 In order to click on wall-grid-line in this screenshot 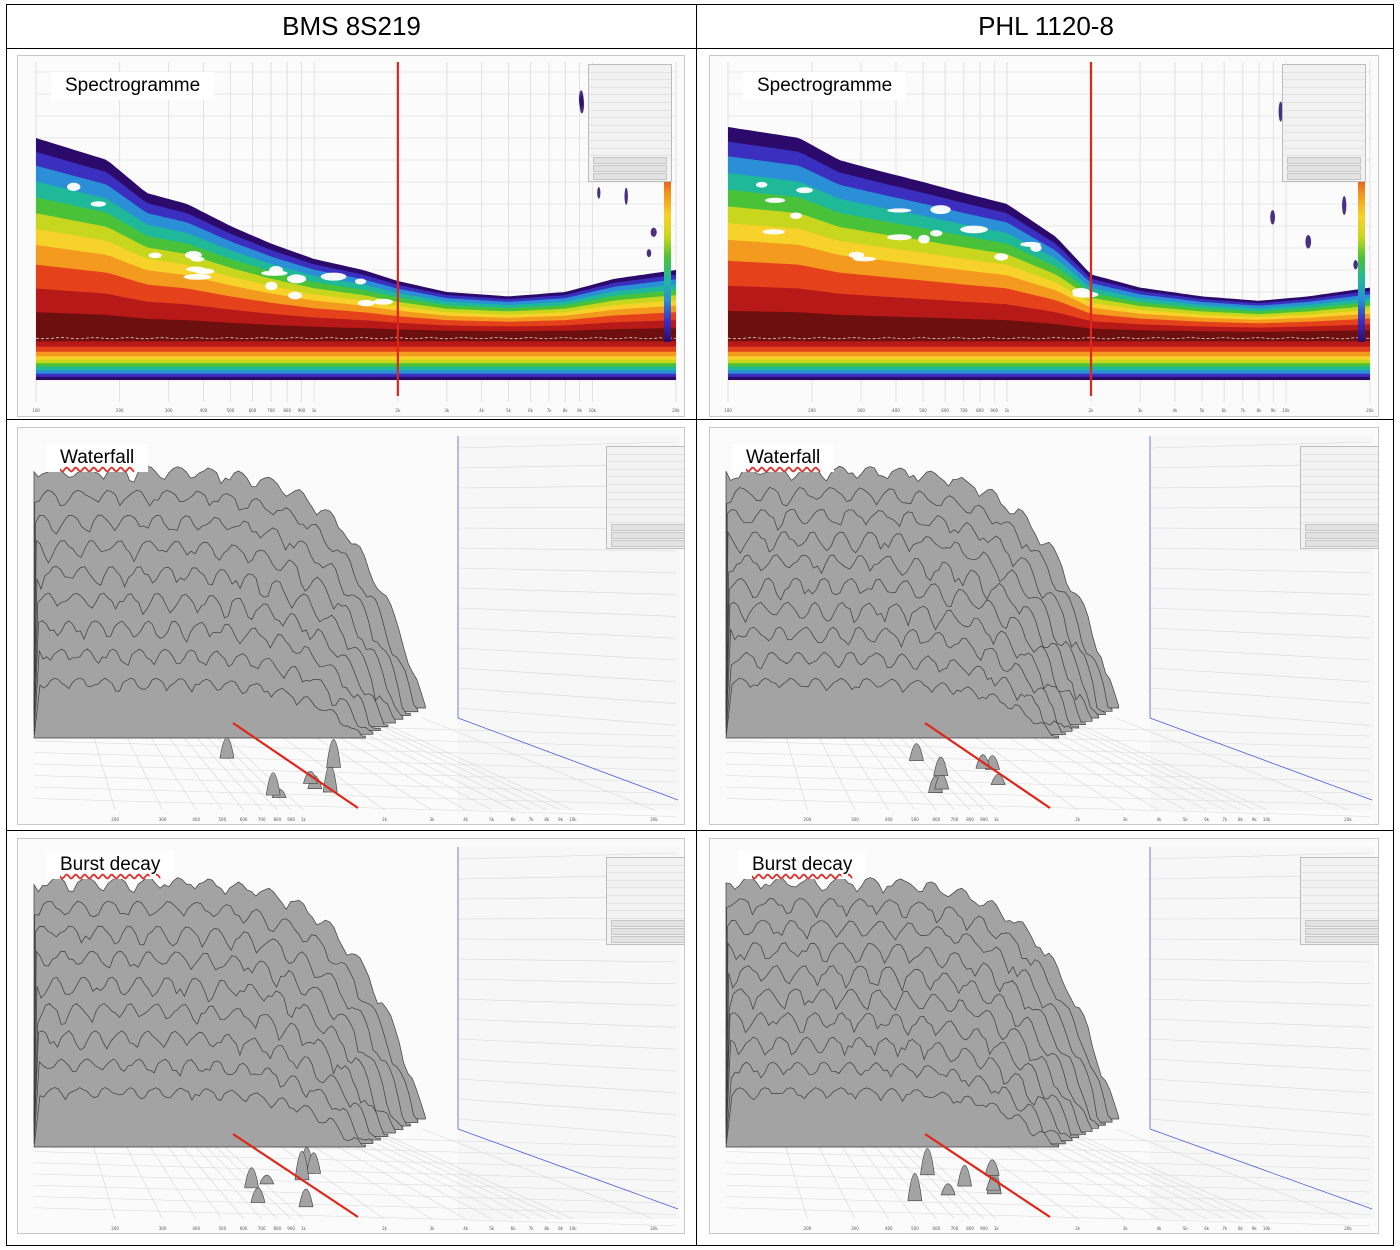, I will do `click(1260, 960)`.